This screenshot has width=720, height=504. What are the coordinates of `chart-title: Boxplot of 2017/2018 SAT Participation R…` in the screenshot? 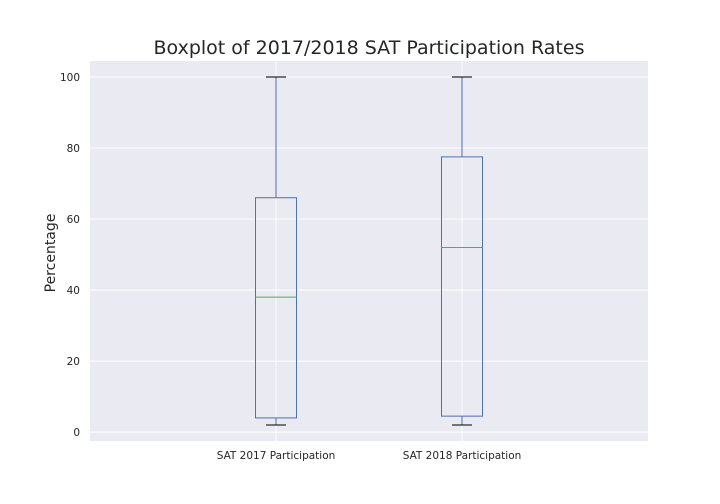 It's located at (369, 48).